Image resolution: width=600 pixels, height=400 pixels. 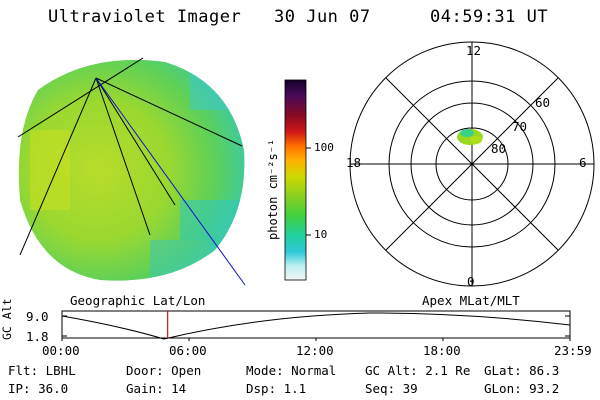 What do you see at coordinates (138, 300) in the screenshot?
I see `timeline-left-title: Geographic Lat/Lon` at bounding box center [138, 300].